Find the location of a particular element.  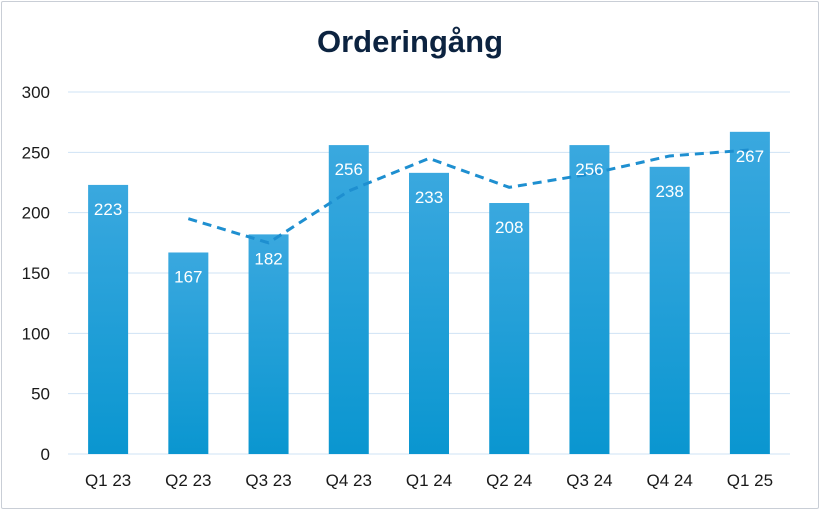

bar-value-label: 167 is located at coordinates (188, 276).